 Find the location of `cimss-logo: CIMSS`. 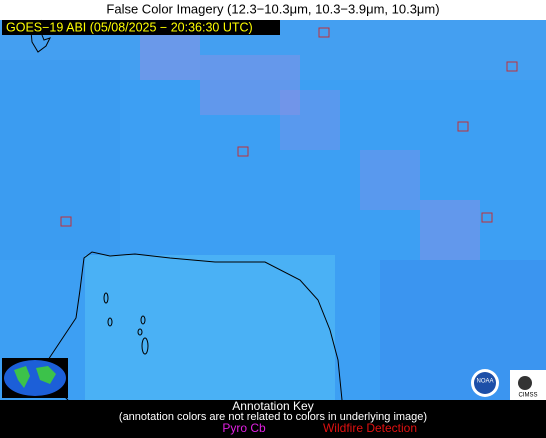

cimss-logo: CIMSS is located at coordinates (528, 385).